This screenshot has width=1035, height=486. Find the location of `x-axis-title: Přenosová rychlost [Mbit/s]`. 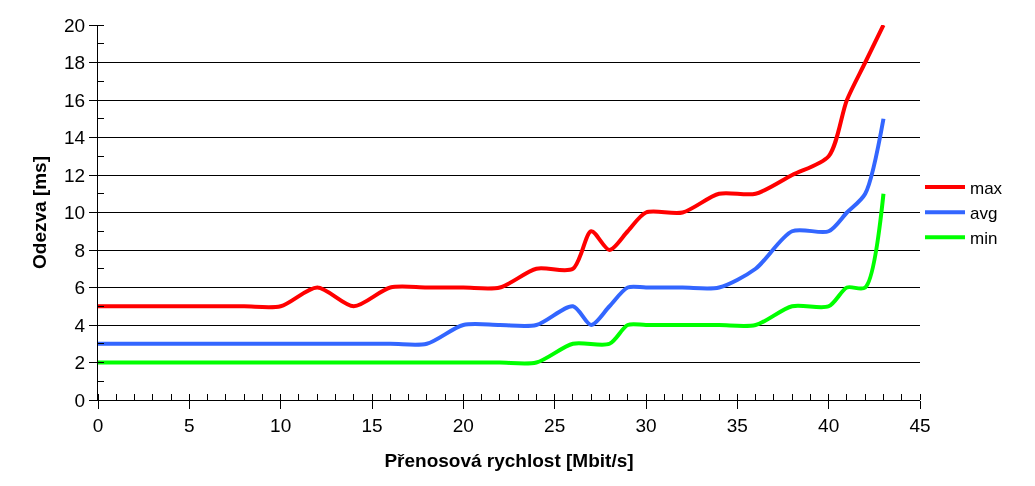

x-axis-title: Přenosová rychlost [Mbit/s] is located at coordinates (509, 460).